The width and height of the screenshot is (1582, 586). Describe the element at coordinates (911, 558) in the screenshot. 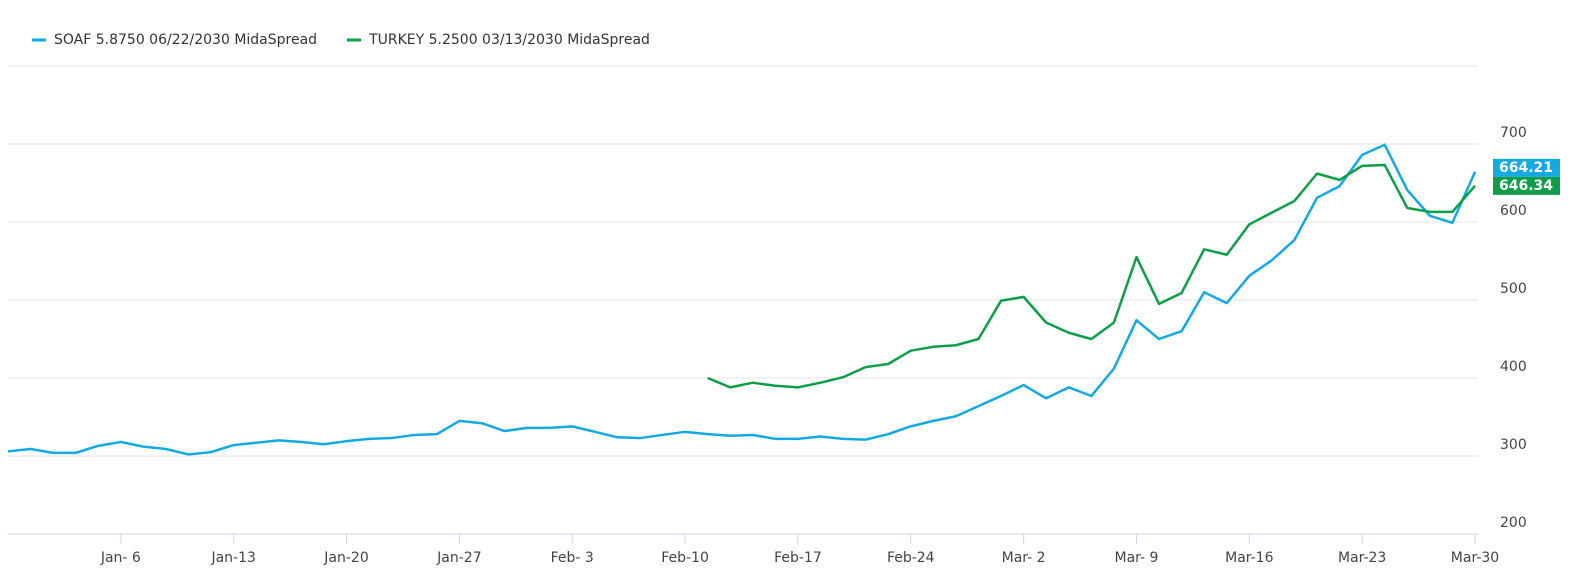

I see `x-tick-label: Feb-24` at that location.